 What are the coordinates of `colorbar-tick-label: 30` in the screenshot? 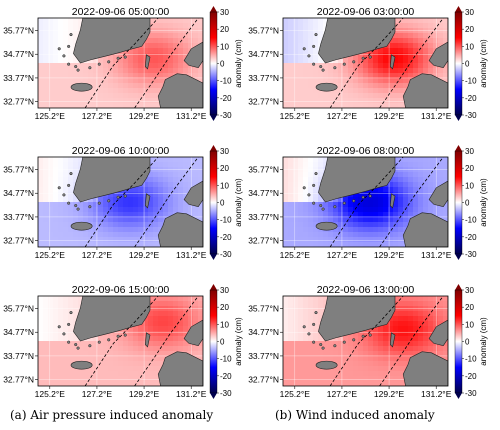 It's located at (224, 151).